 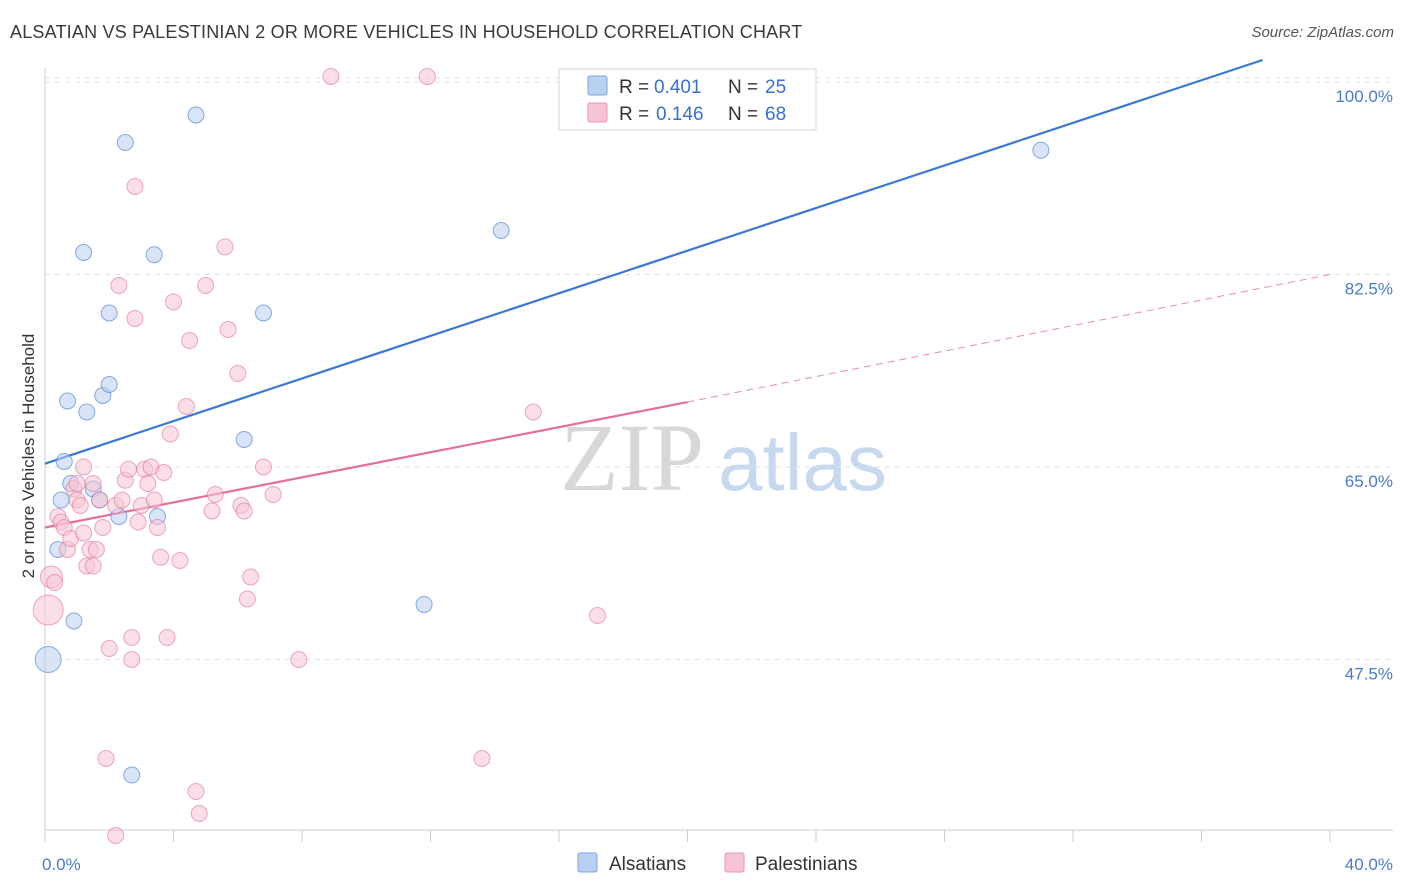 What do you see at coordinates (61, 864) in the screenshot?
I see `x-tick-min: 0.0%` at bounding box center [61, 864].